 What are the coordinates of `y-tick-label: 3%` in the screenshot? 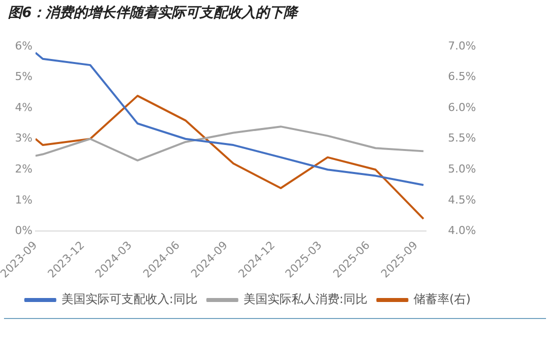 It's located at (23, 138).